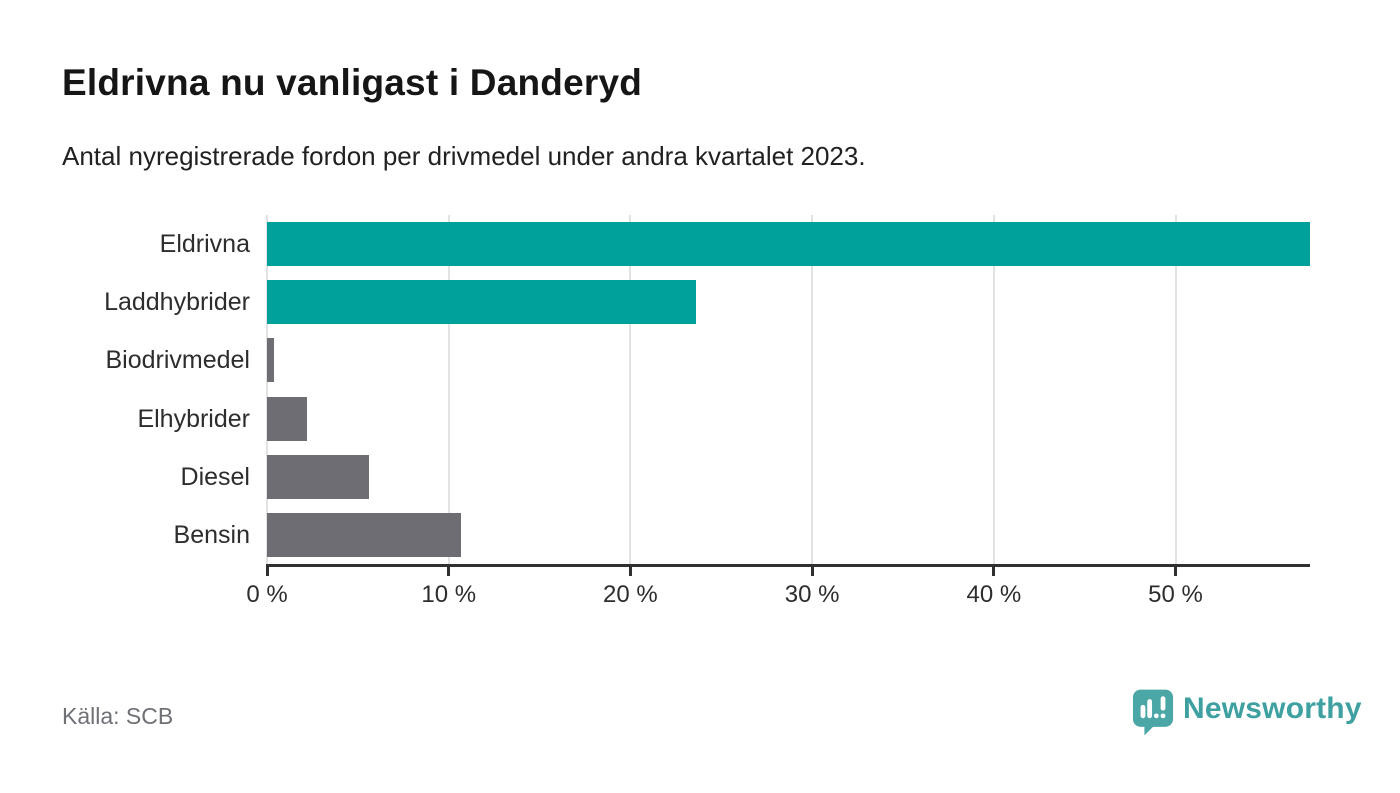 This screenshot has height=793, width=1400. What do you see at coordinates (1272, 708) in the screenshot?
I see `brand-wordmark: Newsworthy` at bounding box center [1272, 708].